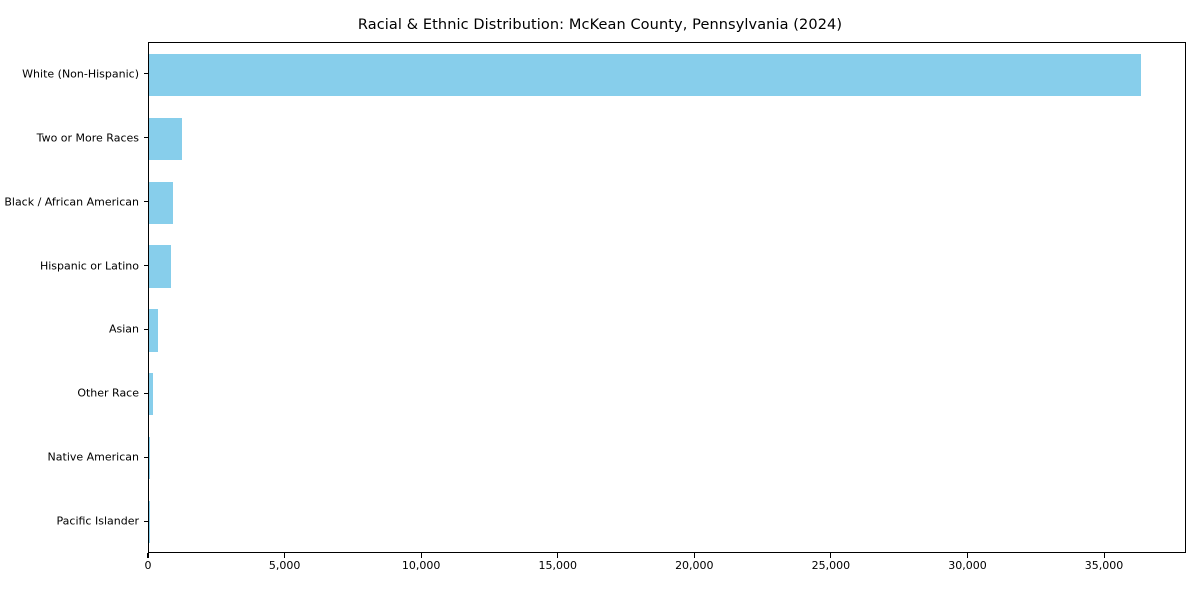  What do you see at coordinates (284, 565) in the screenshot?
I see `x-tick-label: 5,000` at bounding box center [284, 565].